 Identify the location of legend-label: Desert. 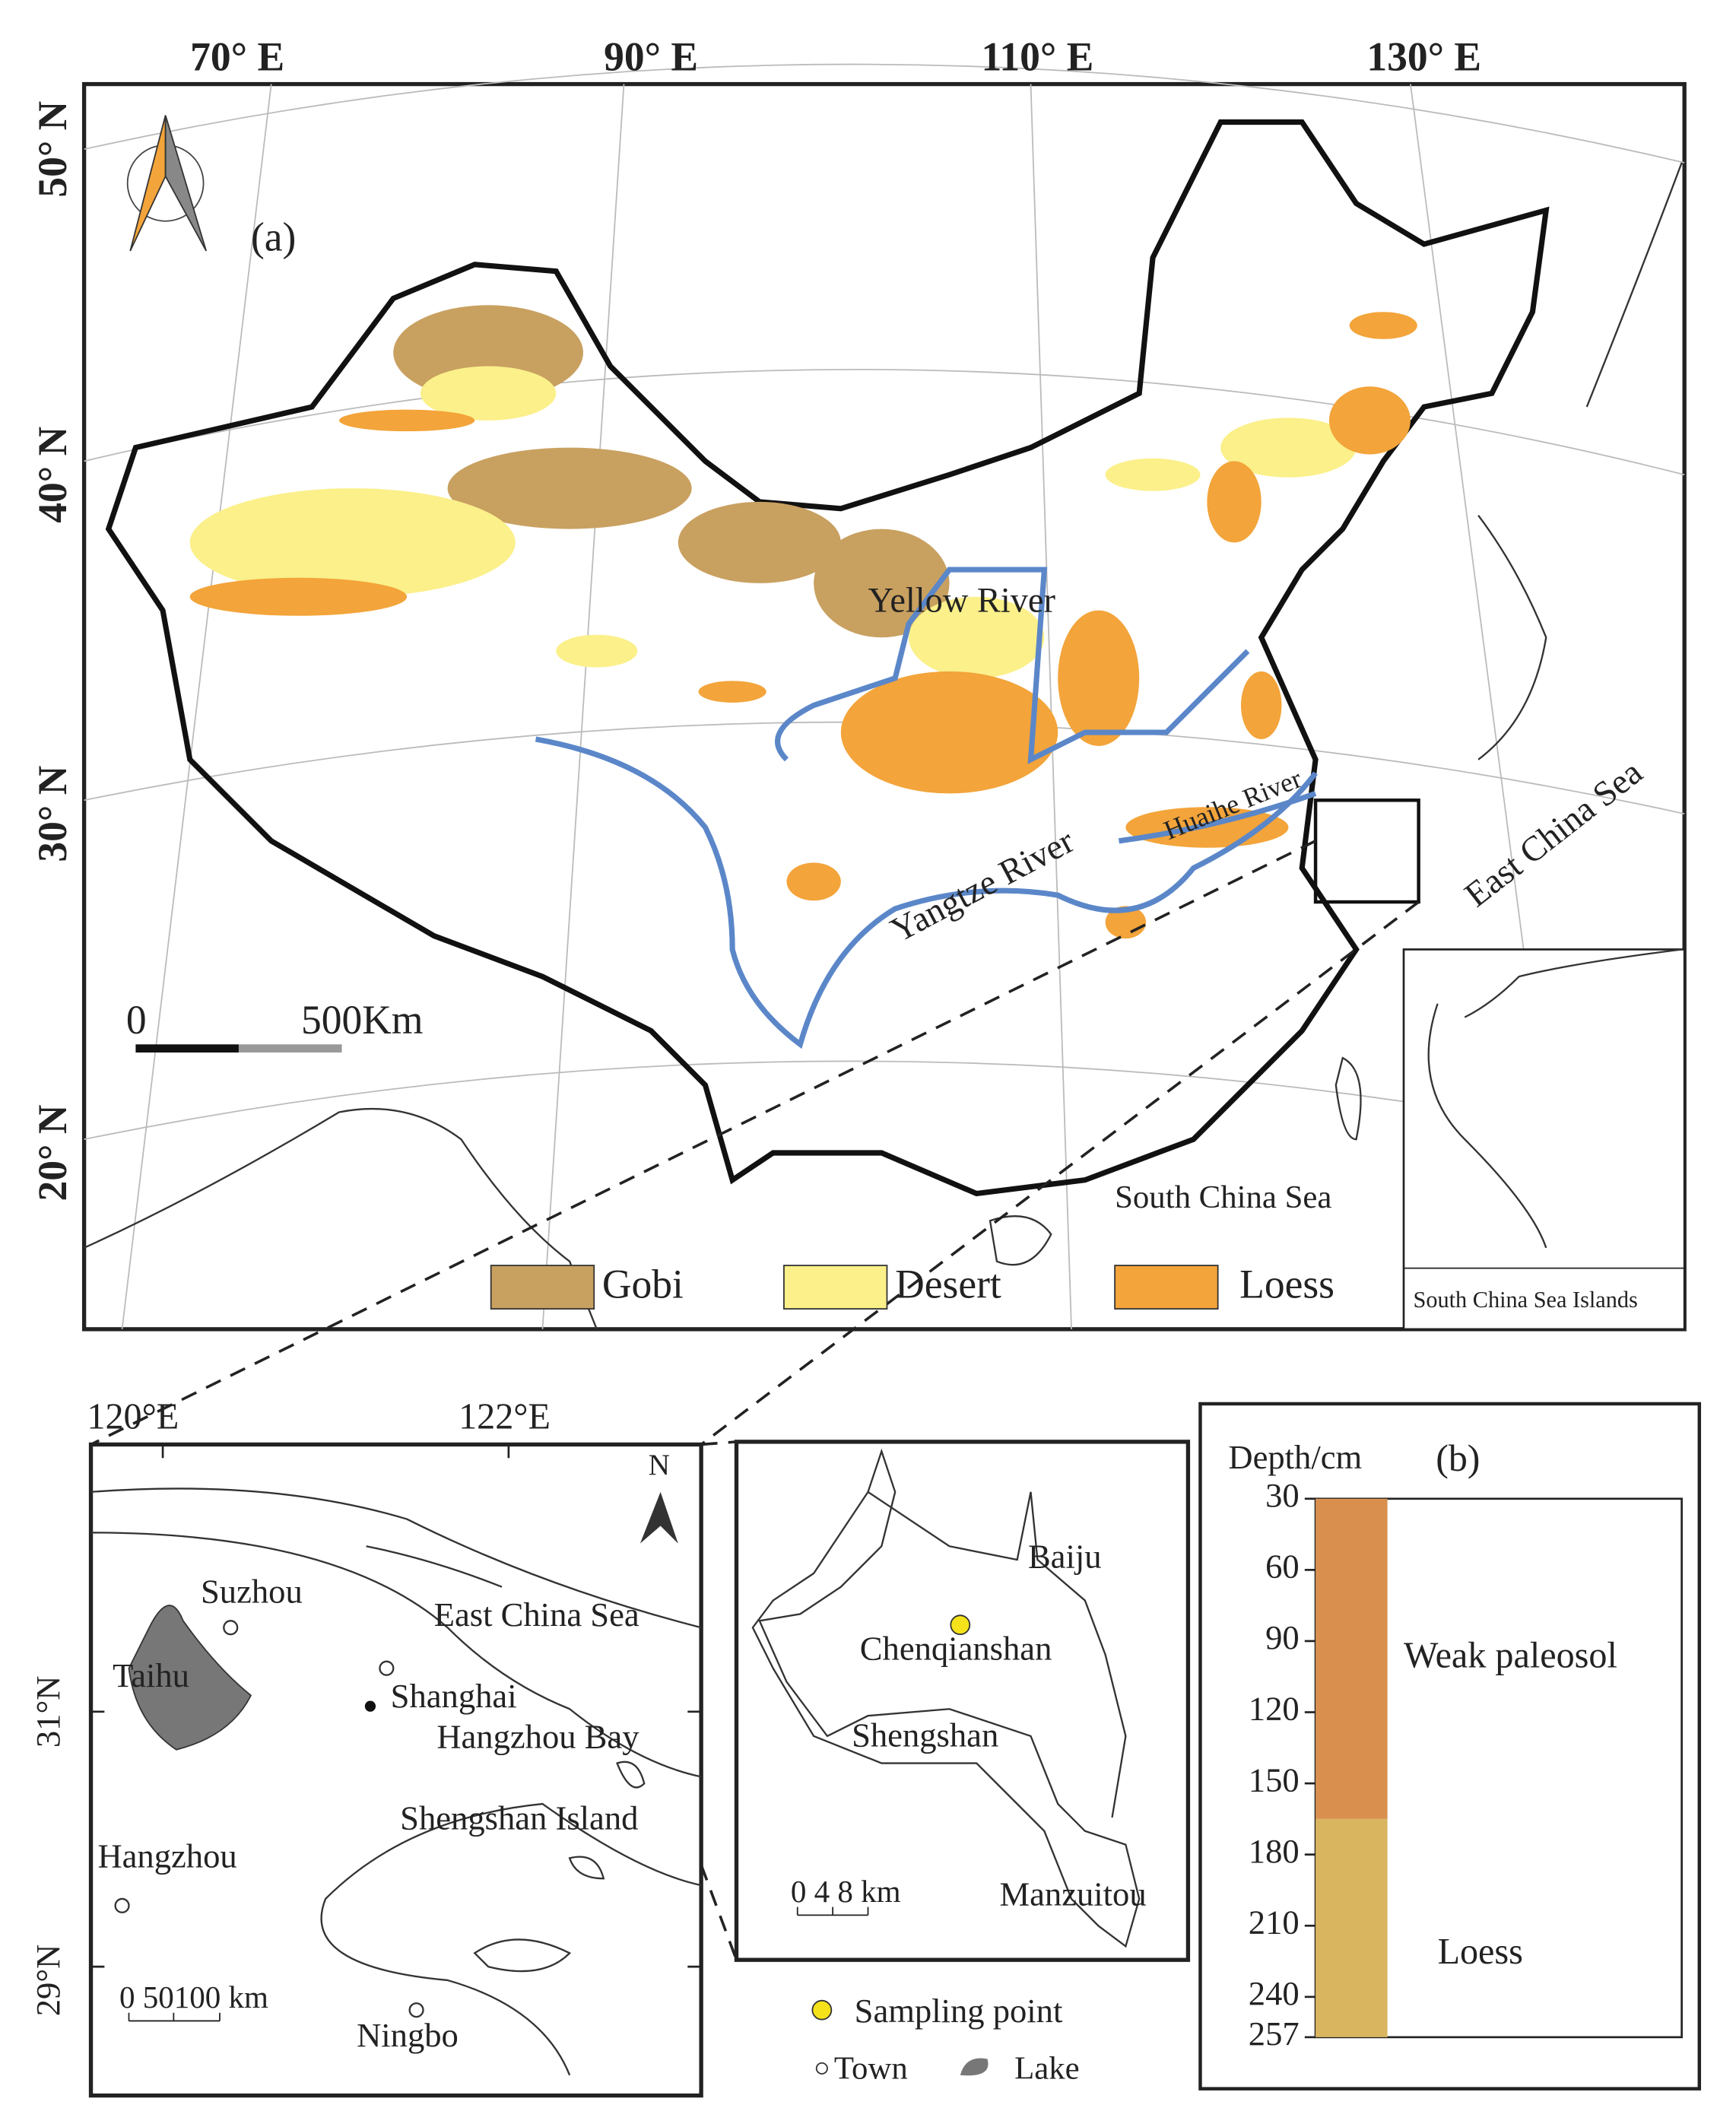
(948, 1284).